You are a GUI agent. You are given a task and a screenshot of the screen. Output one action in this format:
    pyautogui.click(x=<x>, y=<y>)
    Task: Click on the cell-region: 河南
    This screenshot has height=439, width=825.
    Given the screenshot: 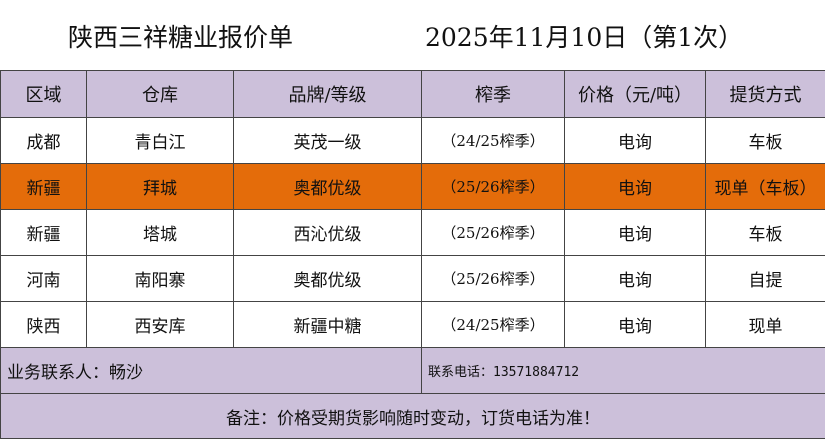 What is the action you would take?
    pyautogui.click(x=43, y=278)
    